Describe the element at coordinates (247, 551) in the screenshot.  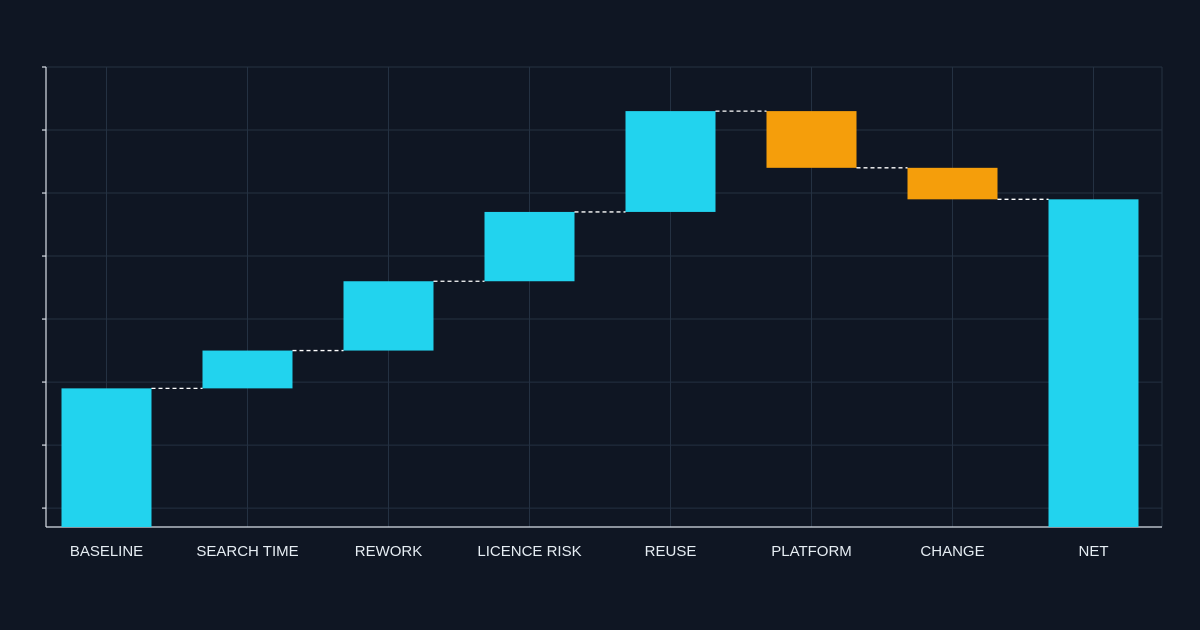
I see `x-tick-label: SEARCH TIME` at that location.